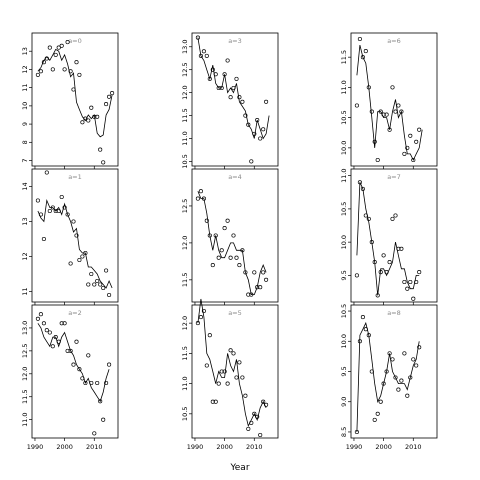 The height and width of the screenshot is (480, 480). I want to click on y-tick-label: 13.0, so click(185, 47).